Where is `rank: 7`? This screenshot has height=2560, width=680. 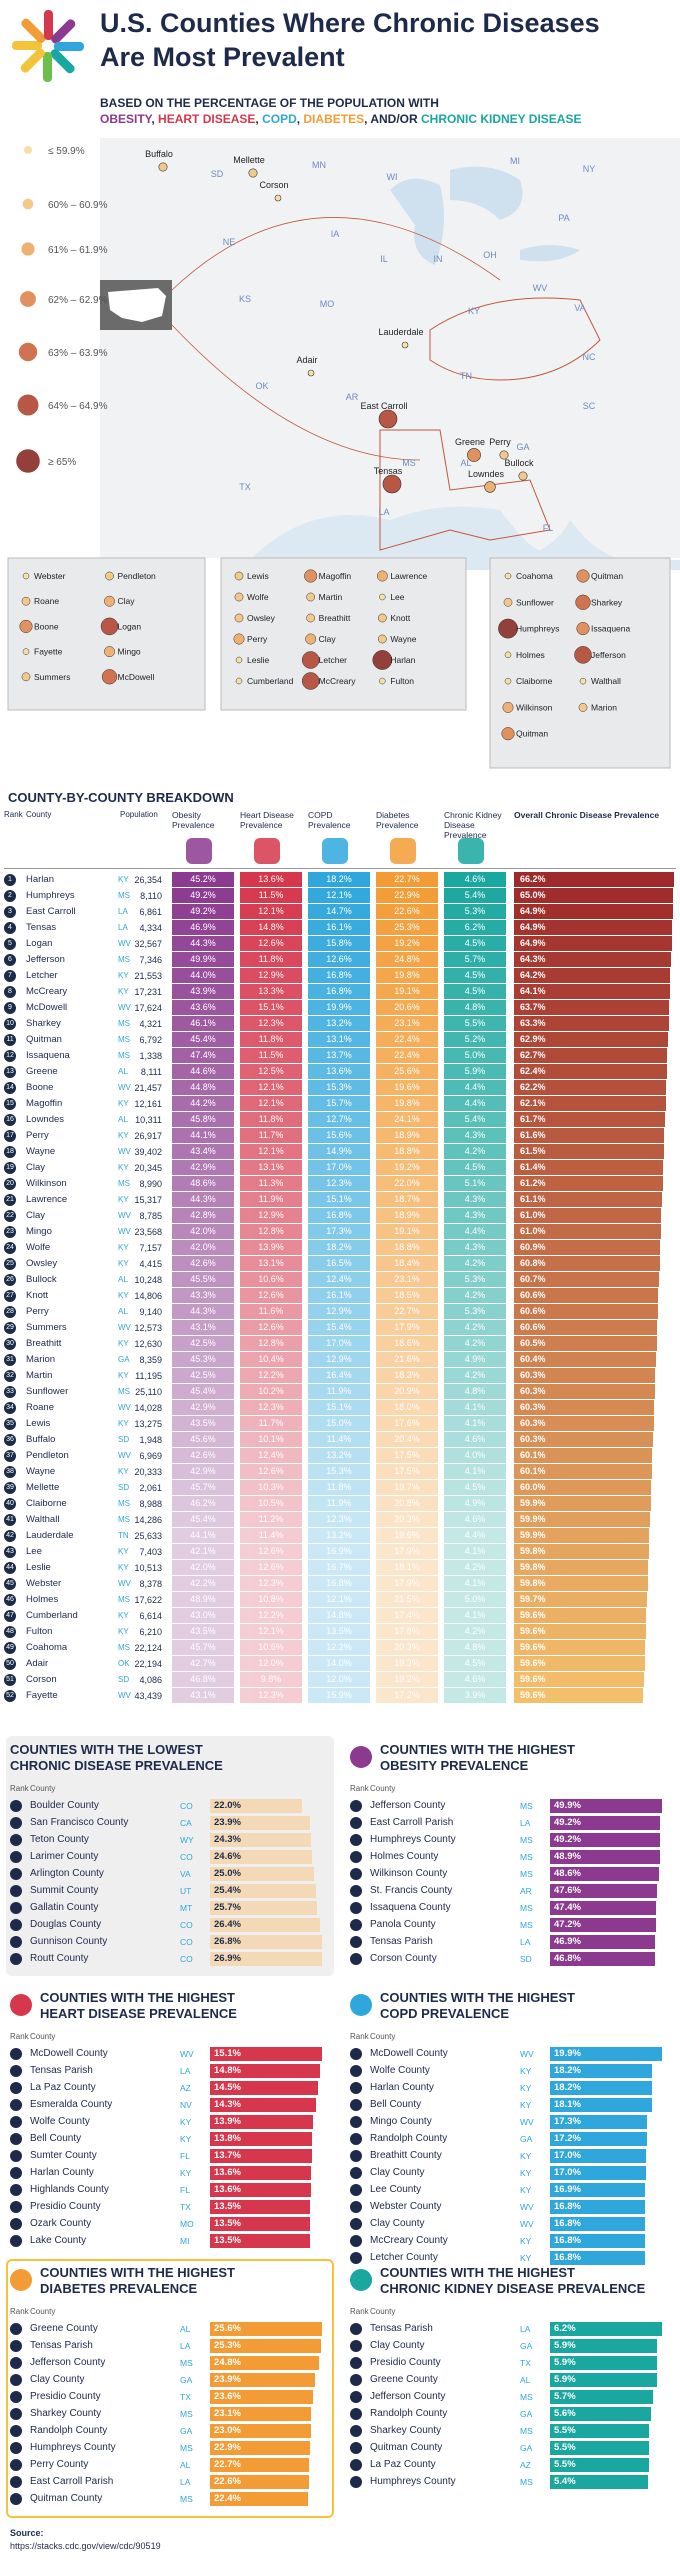
rank: 7 is located at coordinates (10, 976).